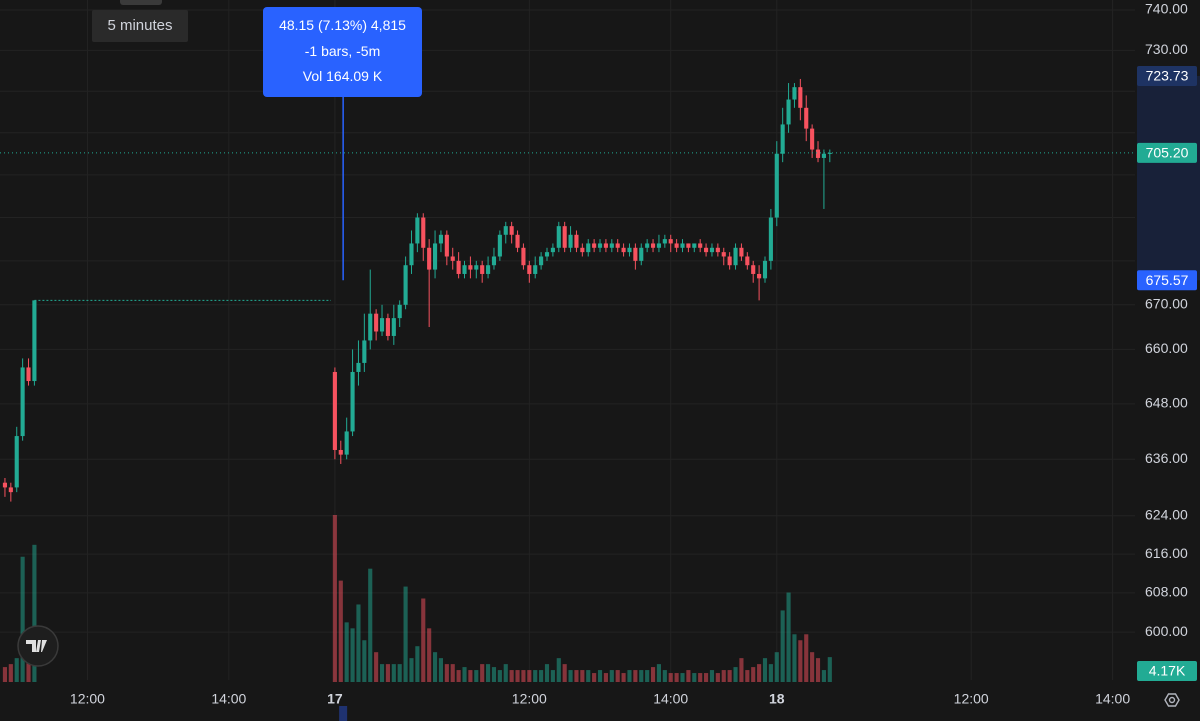 The image size is (1200, 721). What do you see at coordinates (87, 699) in the screenshot?
I see `x-tick-label: 12:00` at bounding box center [87, 699].